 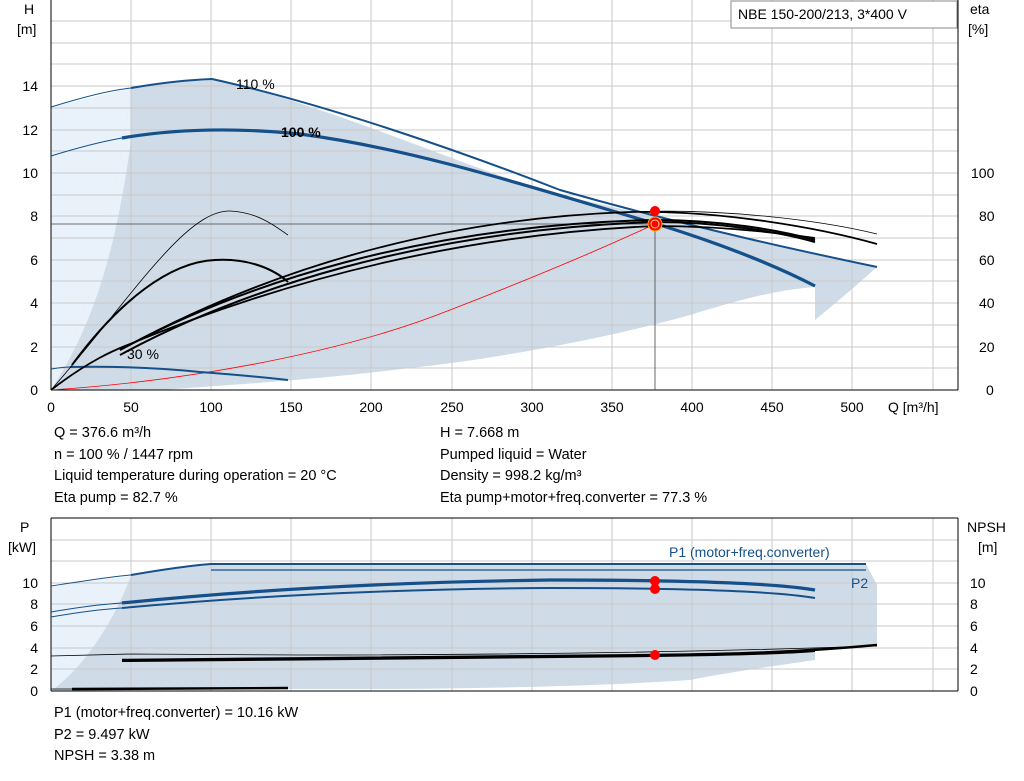 What do you see at coordinates (655, 655) in the screenshot?
I see `operating-point-npsh-marker` at bounding box center [655, 655].